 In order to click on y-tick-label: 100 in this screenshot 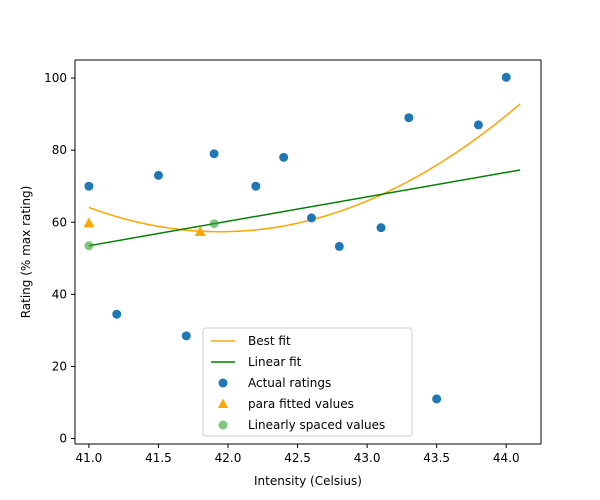, I will do `click(55, 78)`.